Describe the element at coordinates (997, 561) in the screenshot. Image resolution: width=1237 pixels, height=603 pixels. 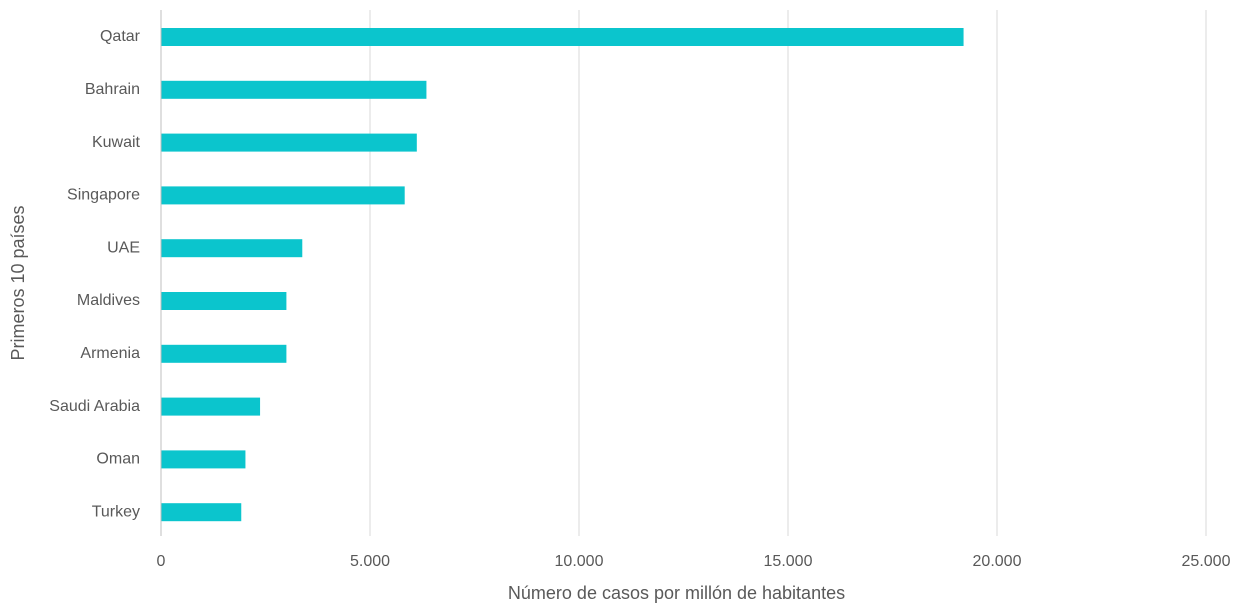
I see `x-tick-label: 20.000` at that location.